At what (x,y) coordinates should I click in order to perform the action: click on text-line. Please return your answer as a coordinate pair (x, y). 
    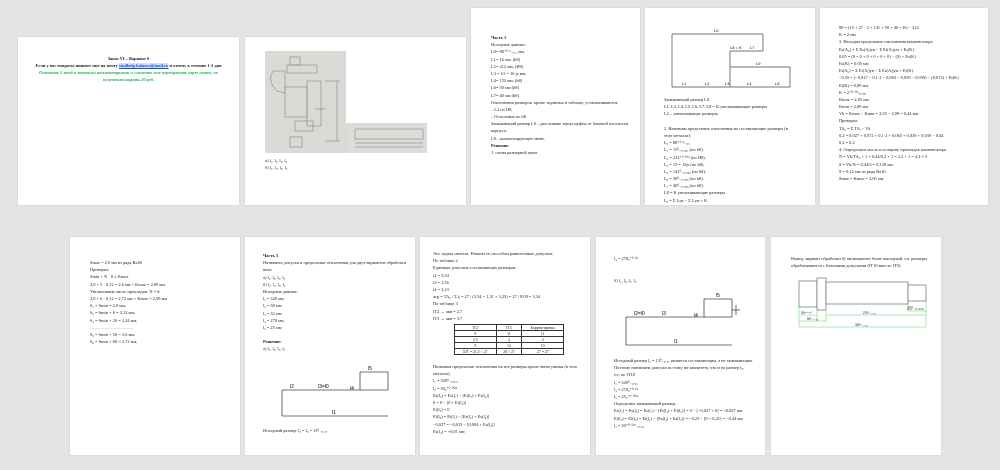
    Looking at the image, I should click on (726, 121).